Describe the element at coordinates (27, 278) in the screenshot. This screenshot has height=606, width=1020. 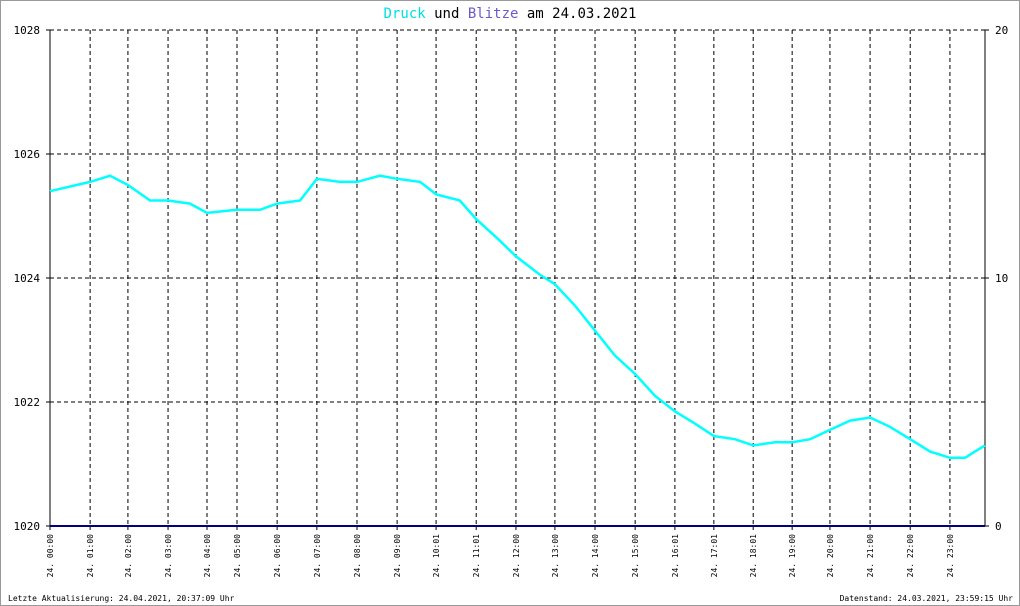
I see `y-tick-label: 1024` at that location.